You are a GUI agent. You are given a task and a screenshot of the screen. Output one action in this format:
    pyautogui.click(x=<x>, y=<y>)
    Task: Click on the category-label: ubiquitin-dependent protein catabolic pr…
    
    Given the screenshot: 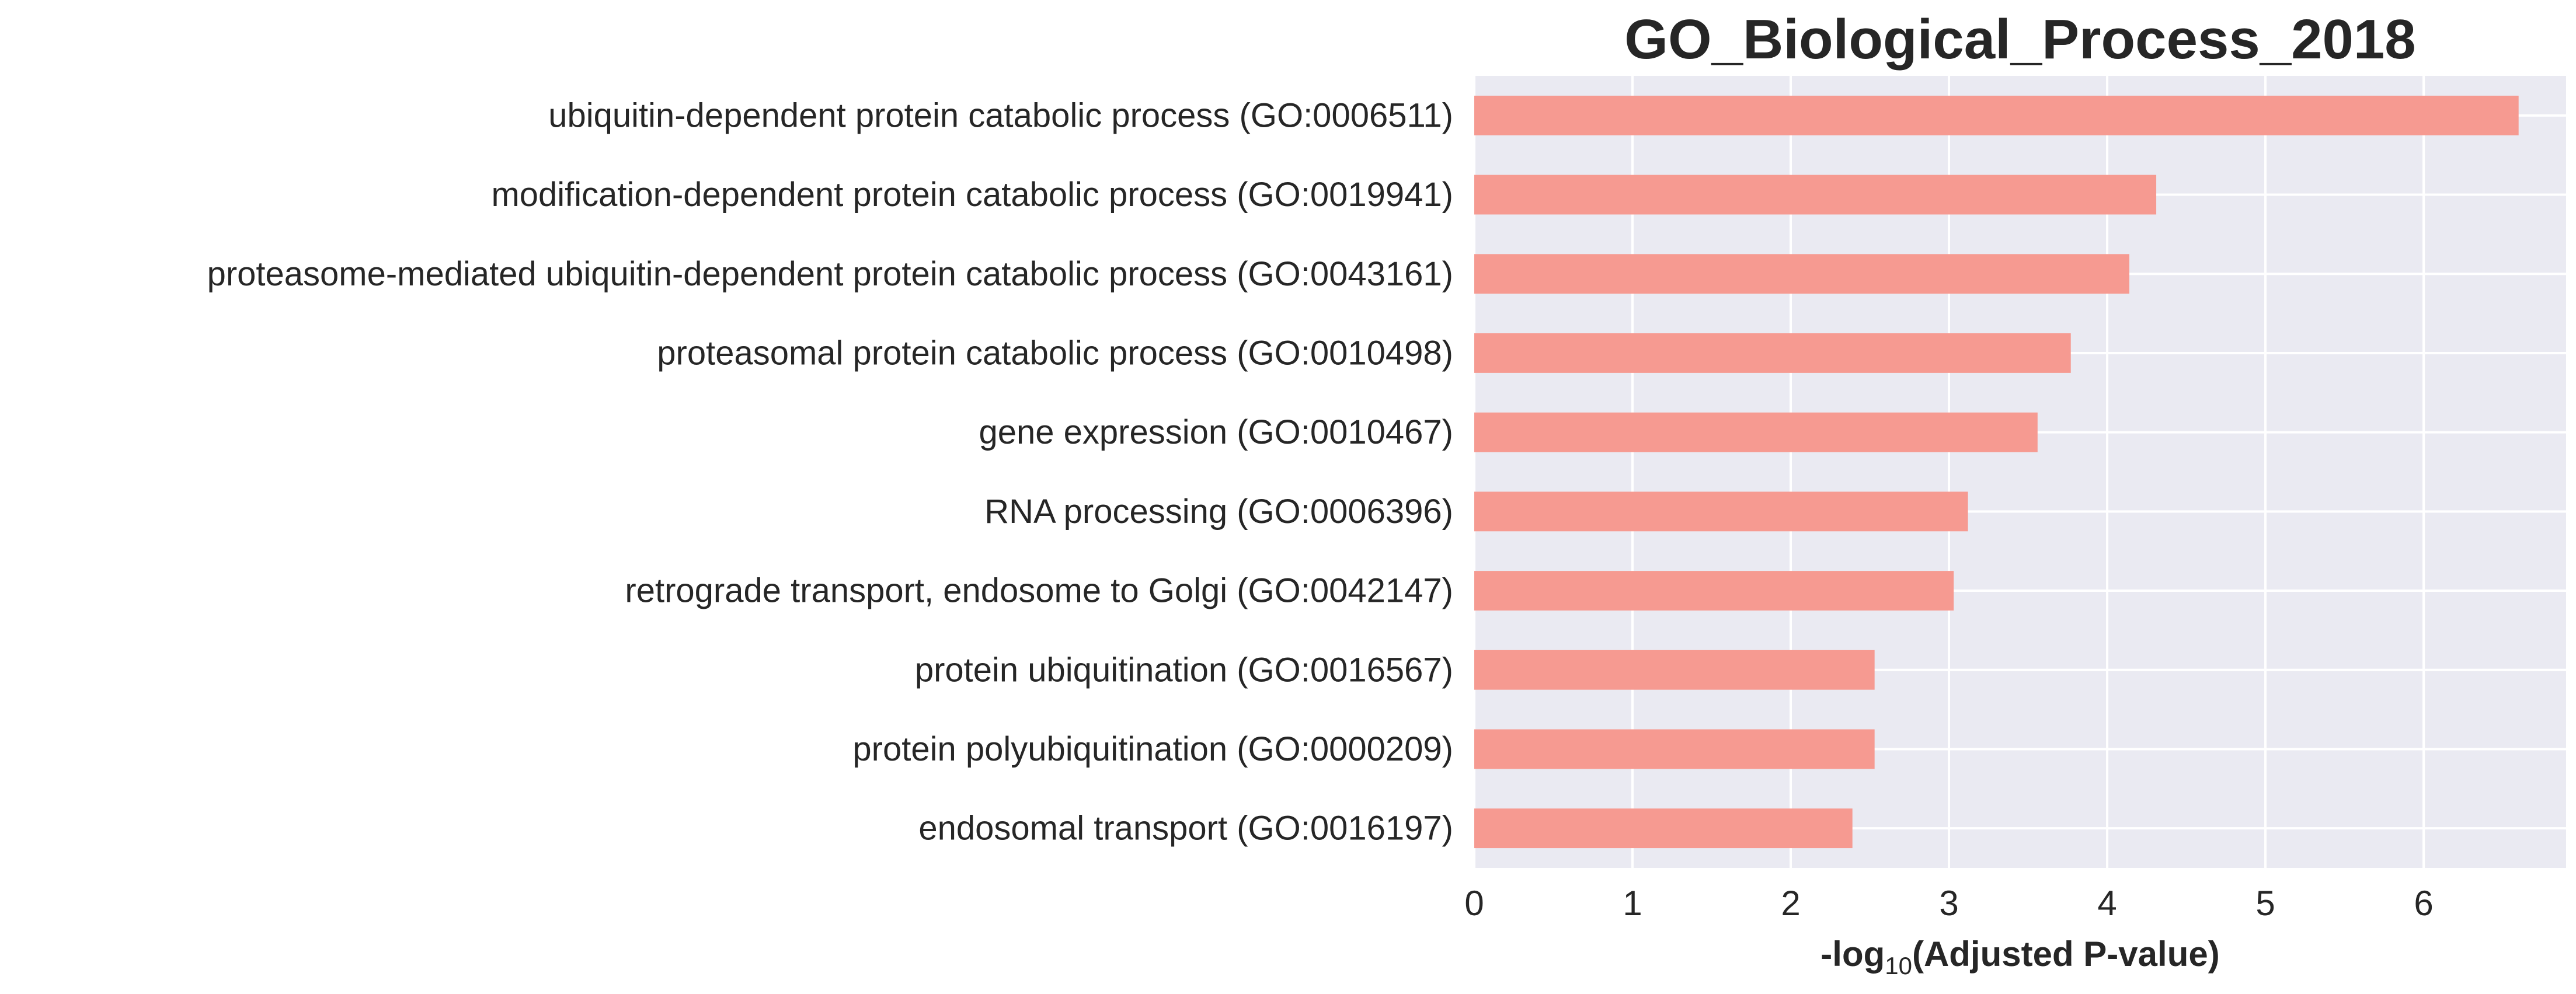 What is the action you would take?
    pyautogui.click(x=1000, y=115)
    